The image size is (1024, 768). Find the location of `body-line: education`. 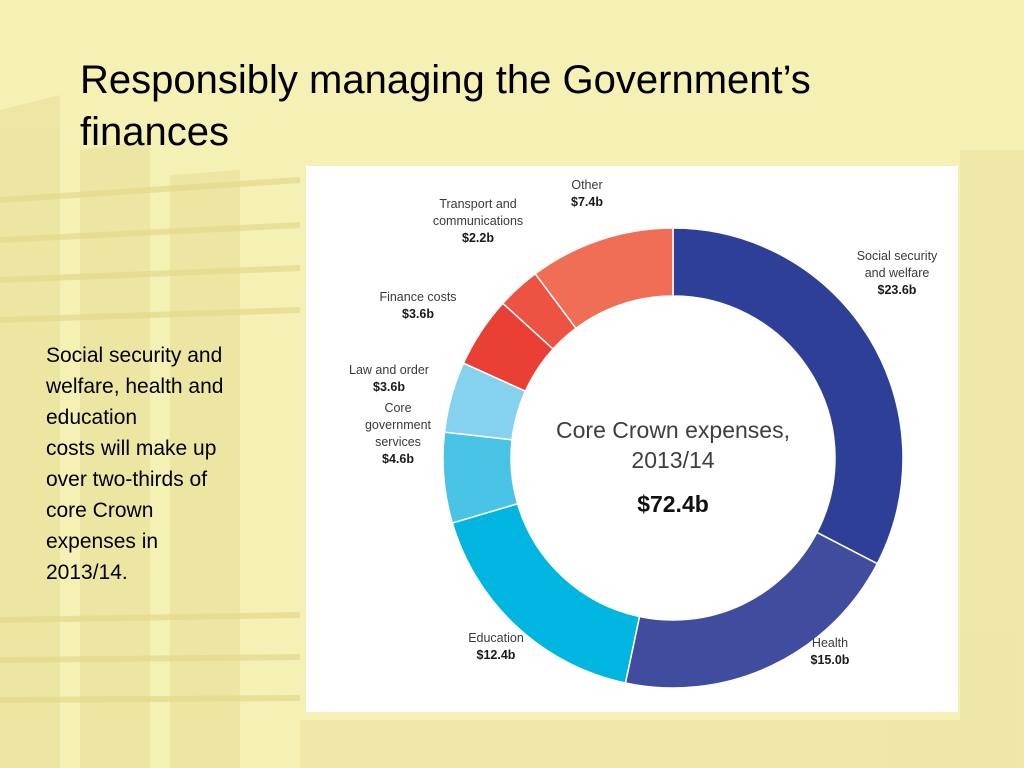

body-line: education is located at coordinates (92, 417).